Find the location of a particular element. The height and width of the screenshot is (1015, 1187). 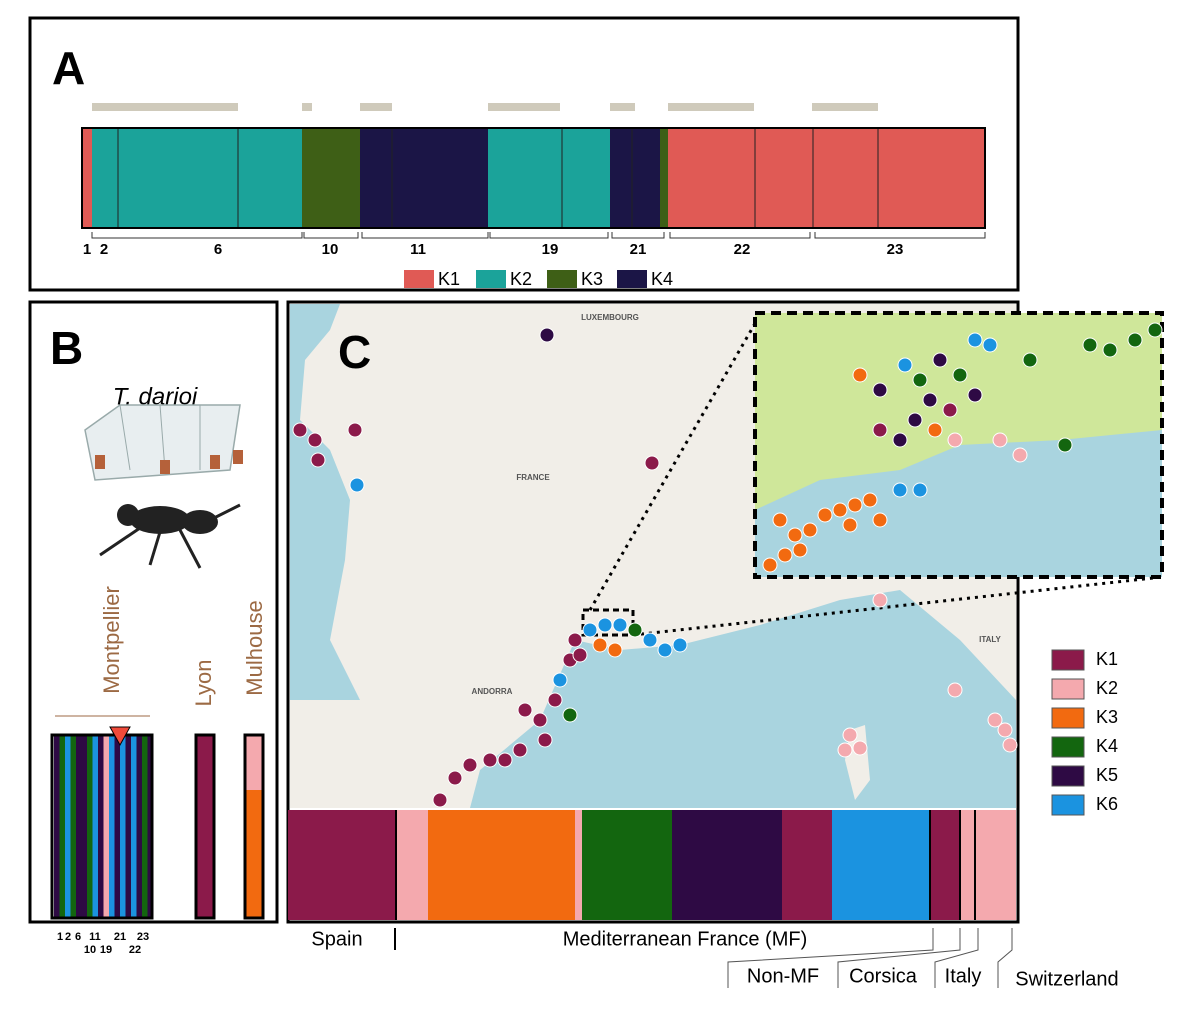

city-label: Lyon is located at coordinates (203, 683).